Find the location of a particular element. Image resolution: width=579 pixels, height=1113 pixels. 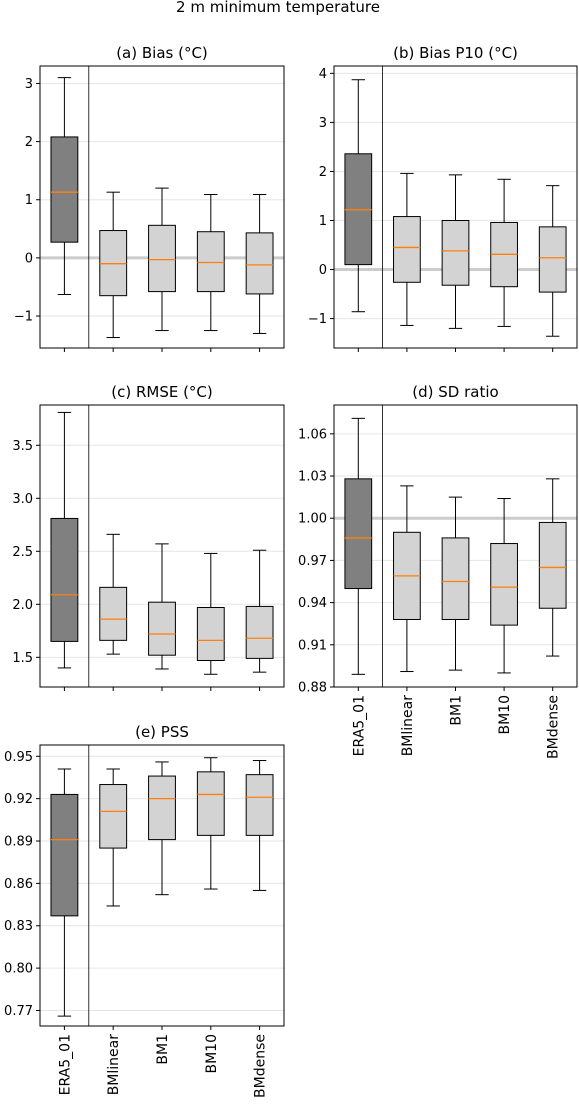

figure-title: 2 m minimum temperature is located at coordinates (278, 8).